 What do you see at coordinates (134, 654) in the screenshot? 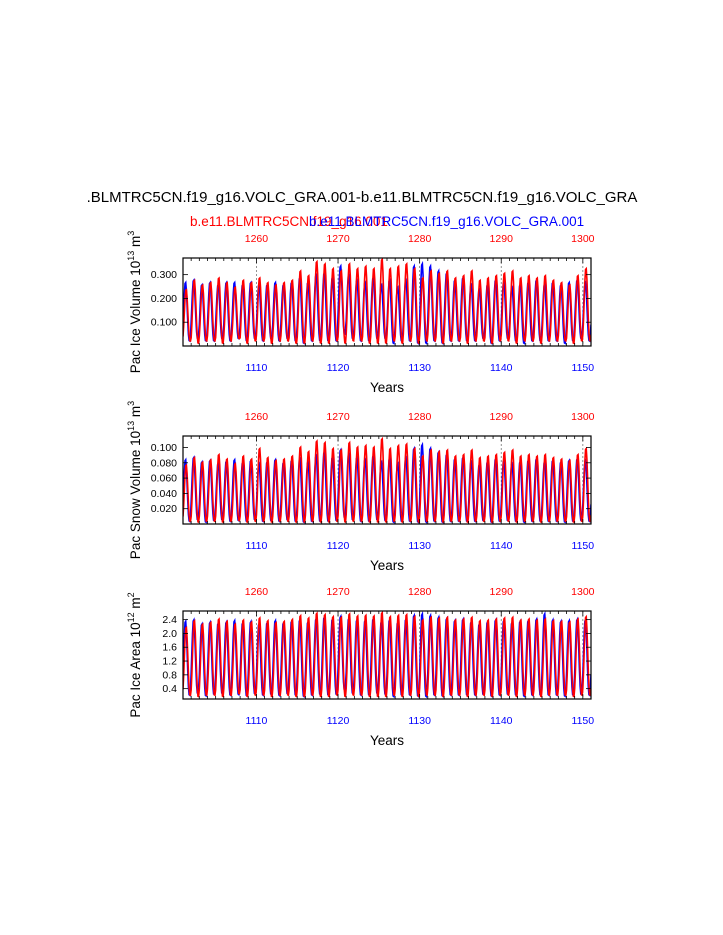
I see `y-axis-label: Pac Ice Area 1012 m2` at bounding box center [134, 654].